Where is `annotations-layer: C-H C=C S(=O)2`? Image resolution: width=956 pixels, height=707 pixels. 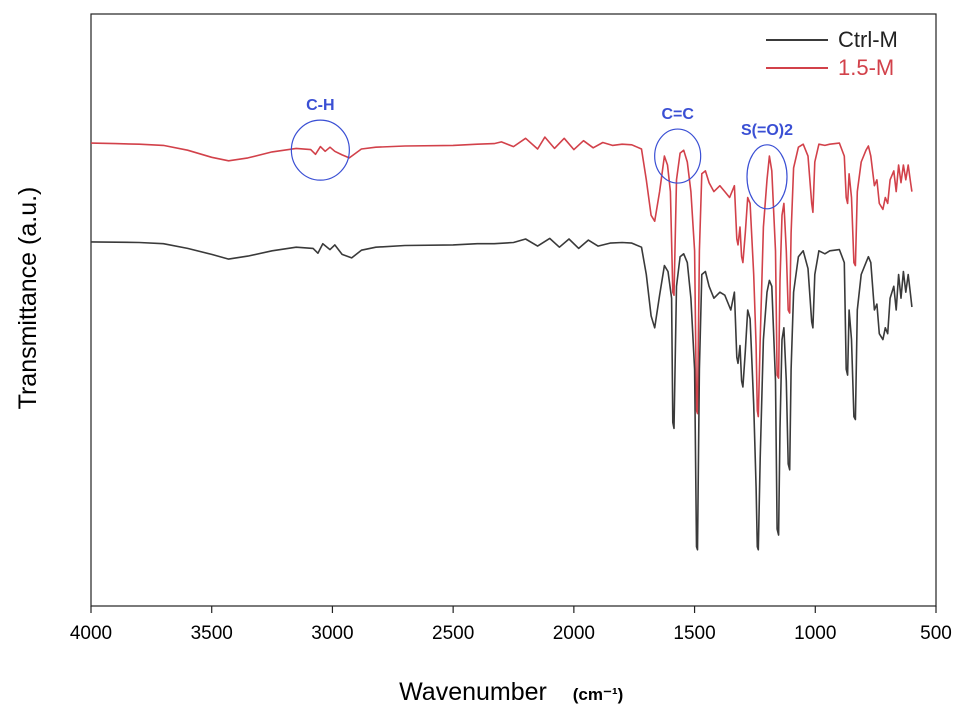 annotations-layer: C-H C=C S(=O)2 is located at coordinates (541, 153).